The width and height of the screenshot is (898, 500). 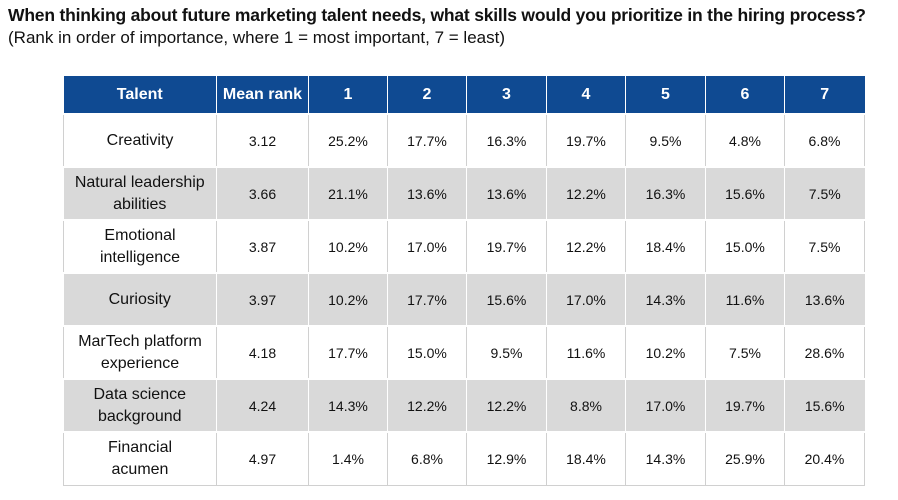 I want to click on rank-1-cell: 17.7%, so click(x=348, y=352).